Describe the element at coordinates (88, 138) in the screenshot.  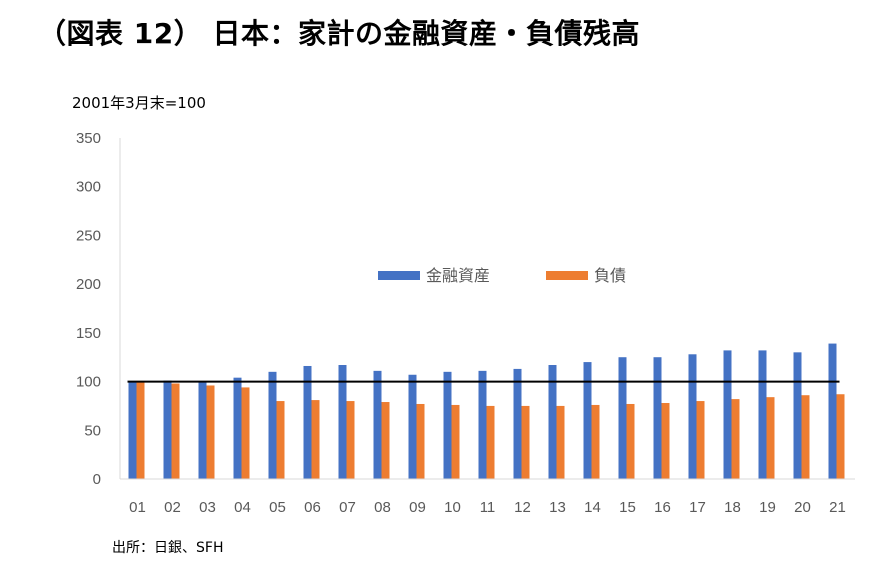
I see `y-tick-label: 350` at that location.